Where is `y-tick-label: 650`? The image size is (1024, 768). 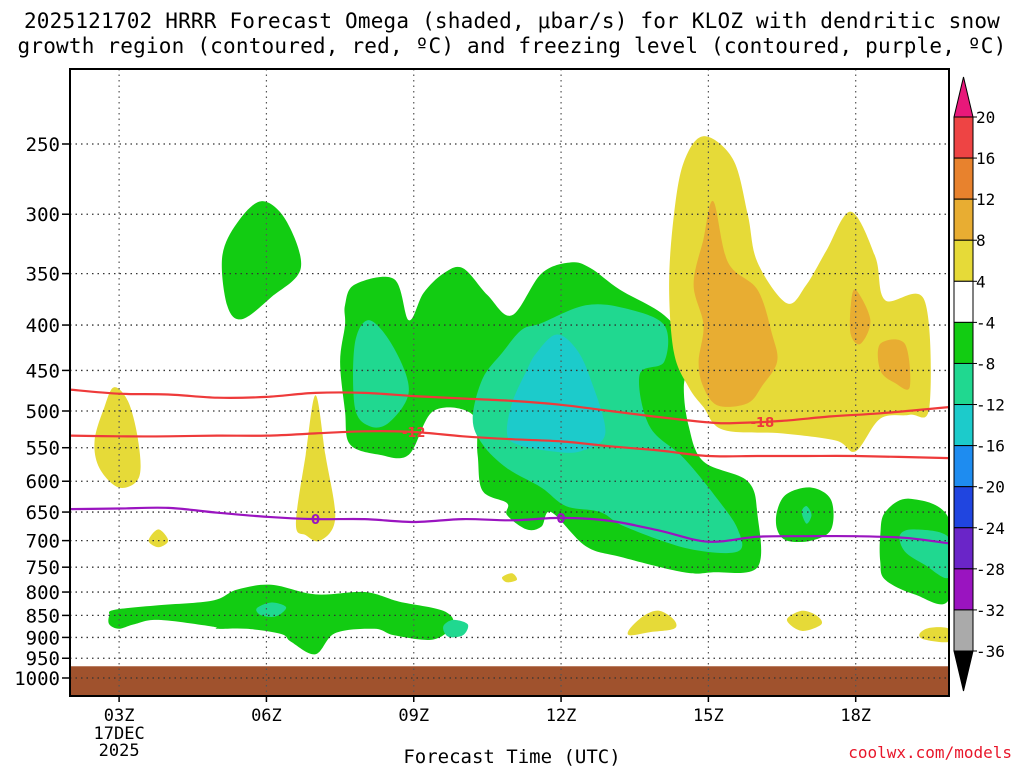
y-tick-label: 650 is located at coordinates (43, 513).